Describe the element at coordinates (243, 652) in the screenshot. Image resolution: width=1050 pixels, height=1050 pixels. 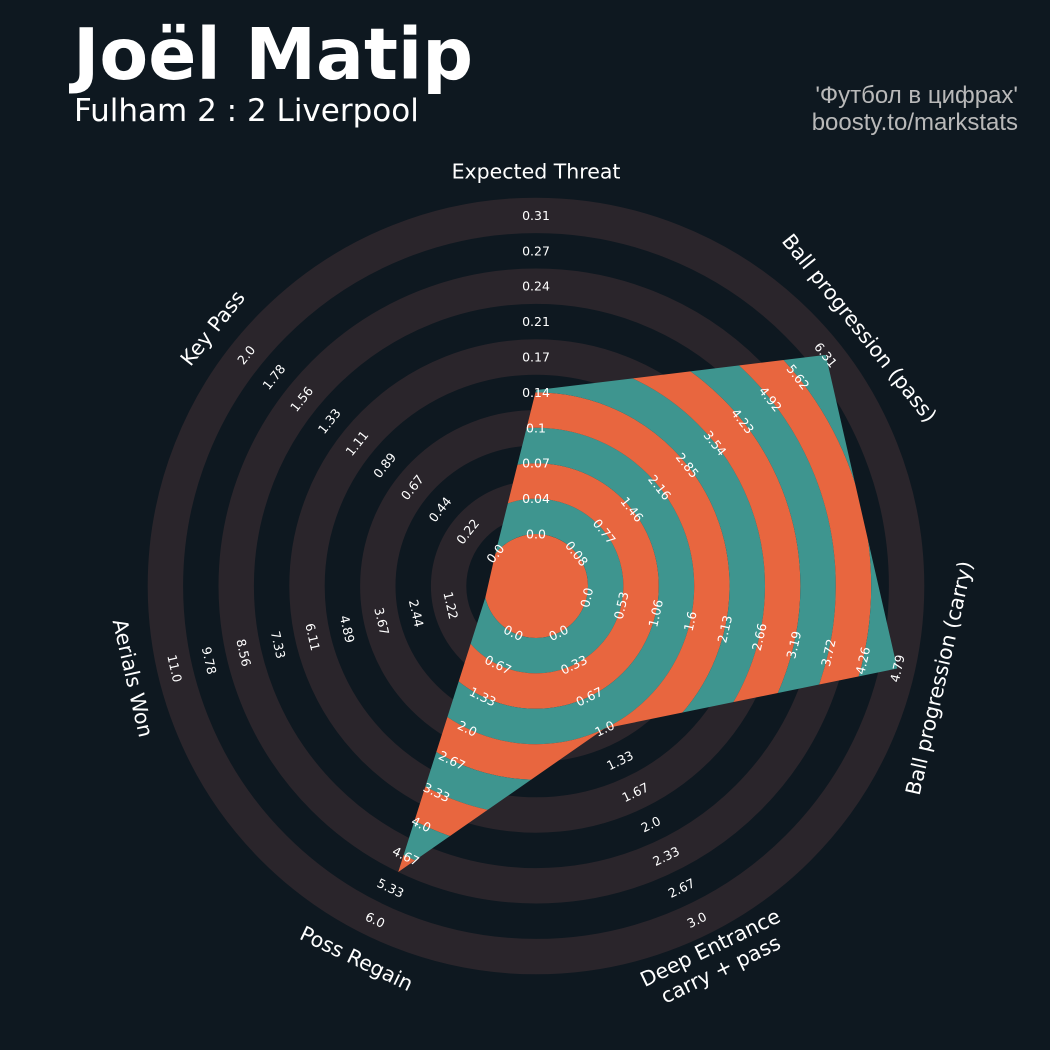
I see `tick-label: 8.56` at that location.